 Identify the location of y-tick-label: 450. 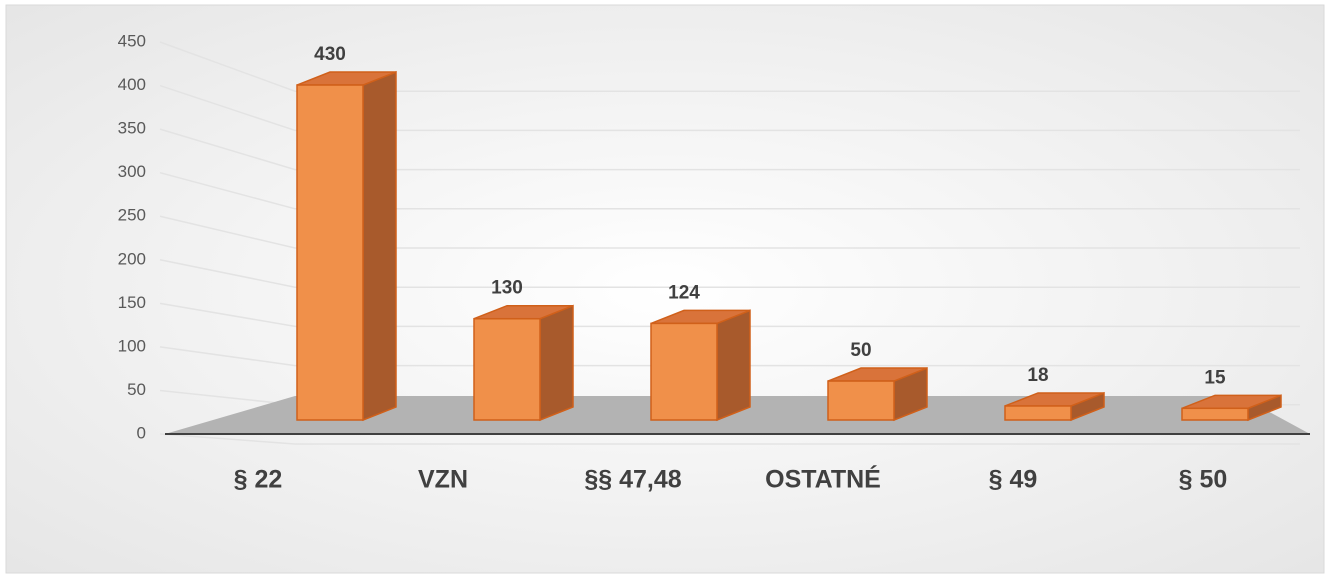
(132, 40).